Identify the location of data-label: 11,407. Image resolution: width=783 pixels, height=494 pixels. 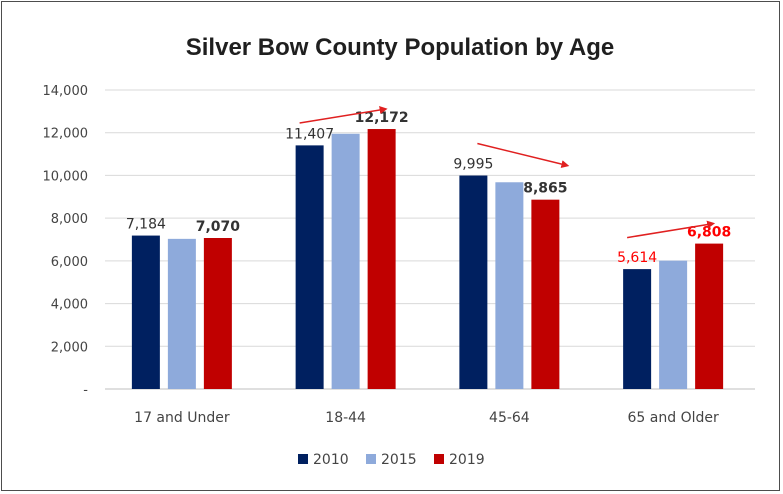
(309, 134).